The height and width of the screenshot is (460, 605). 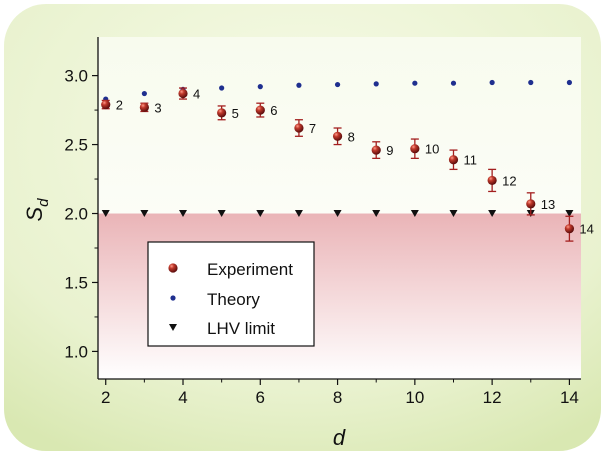 I want to click on y-axis-label: Sd, so click(x=37, y=210).